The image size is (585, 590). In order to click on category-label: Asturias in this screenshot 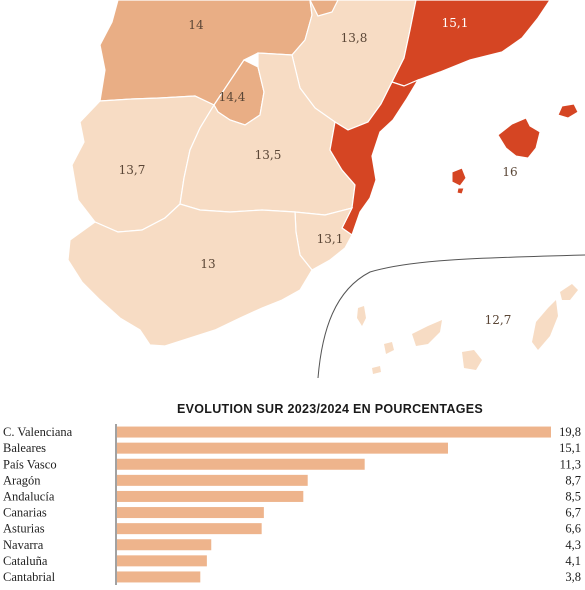, I will do `click(24, 529)`.